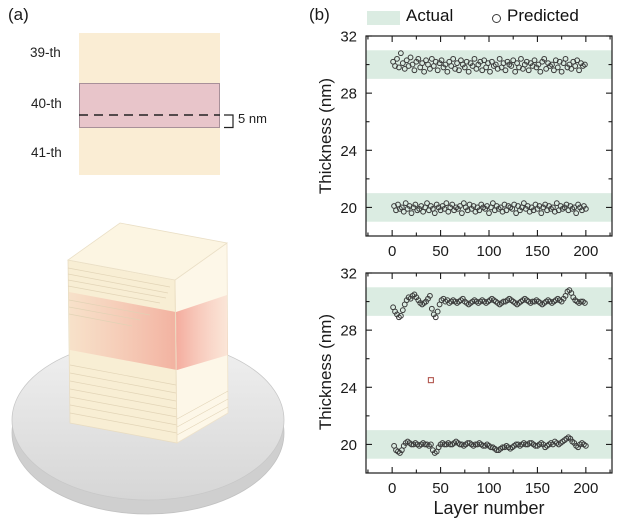  I want to click on marked-layer-band-right, so click(202, 332).